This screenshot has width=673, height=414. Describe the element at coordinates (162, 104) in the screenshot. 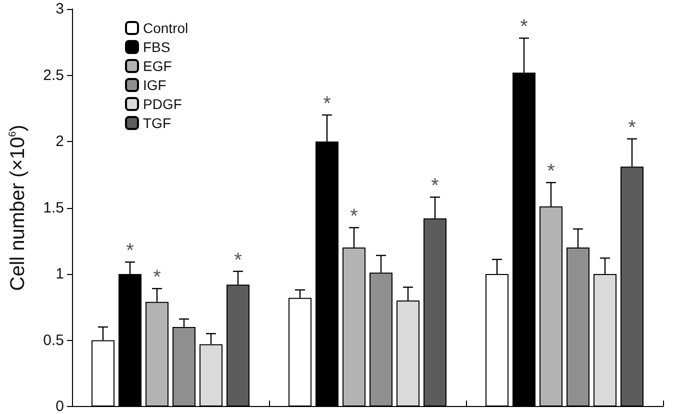

I see `legend-label: PDGF` at that location.